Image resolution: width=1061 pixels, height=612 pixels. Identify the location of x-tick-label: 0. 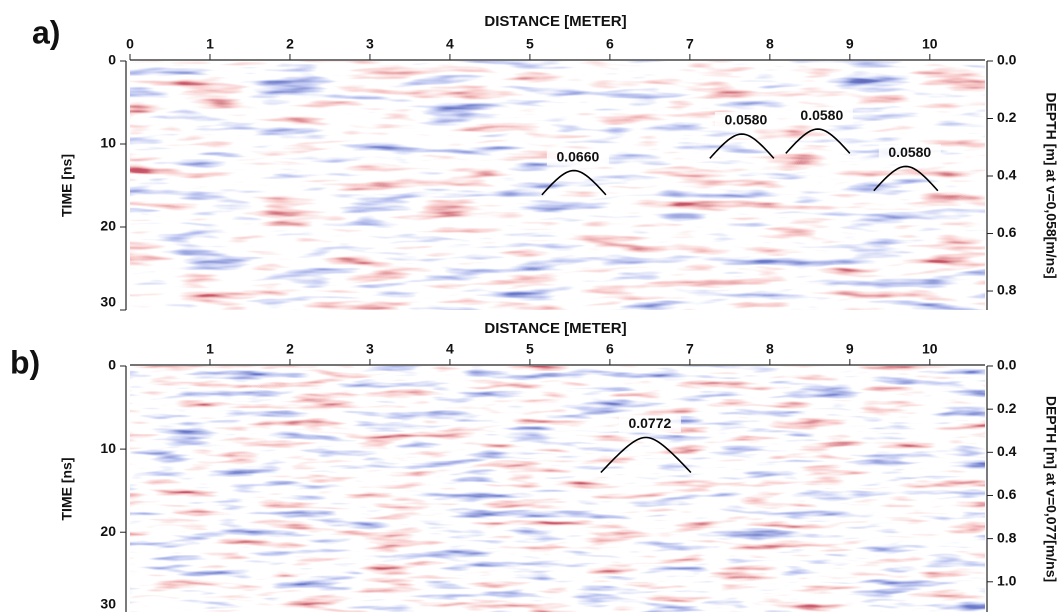
(130, 44).